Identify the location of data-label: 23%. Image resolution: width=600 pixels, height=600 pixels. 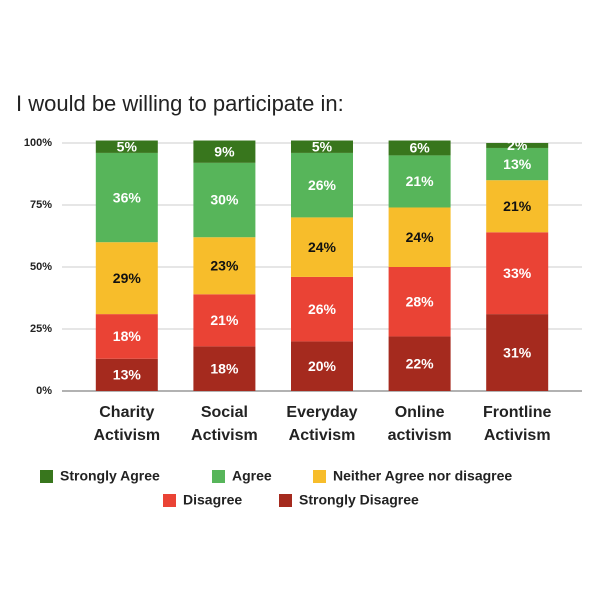
(224, 265).